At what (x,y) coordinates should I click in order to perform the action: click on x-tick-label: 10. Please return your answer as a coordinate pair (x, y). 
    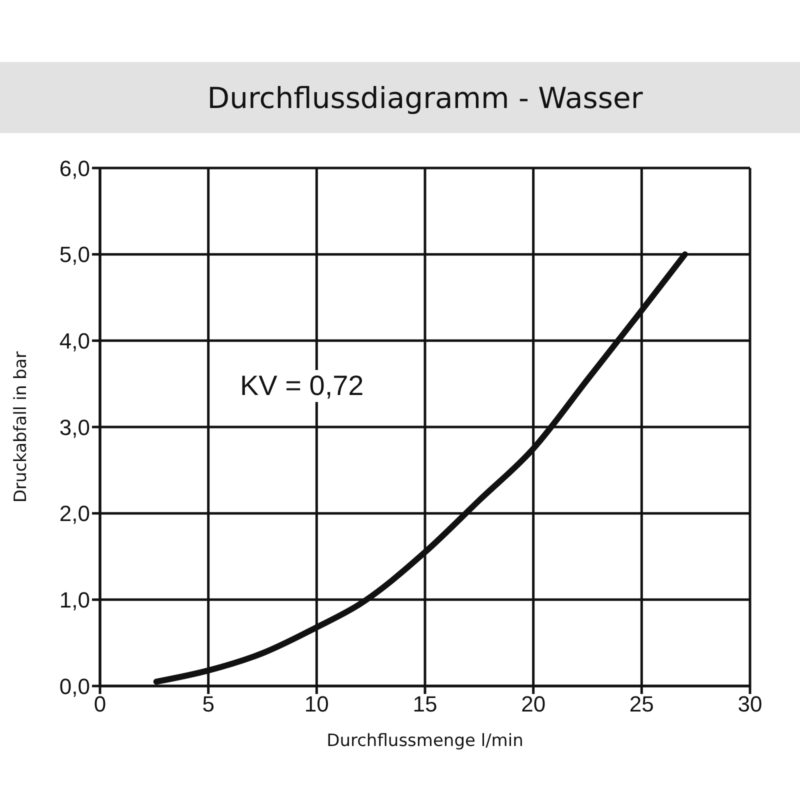
    Looking at the image, I should click on (316, 704).